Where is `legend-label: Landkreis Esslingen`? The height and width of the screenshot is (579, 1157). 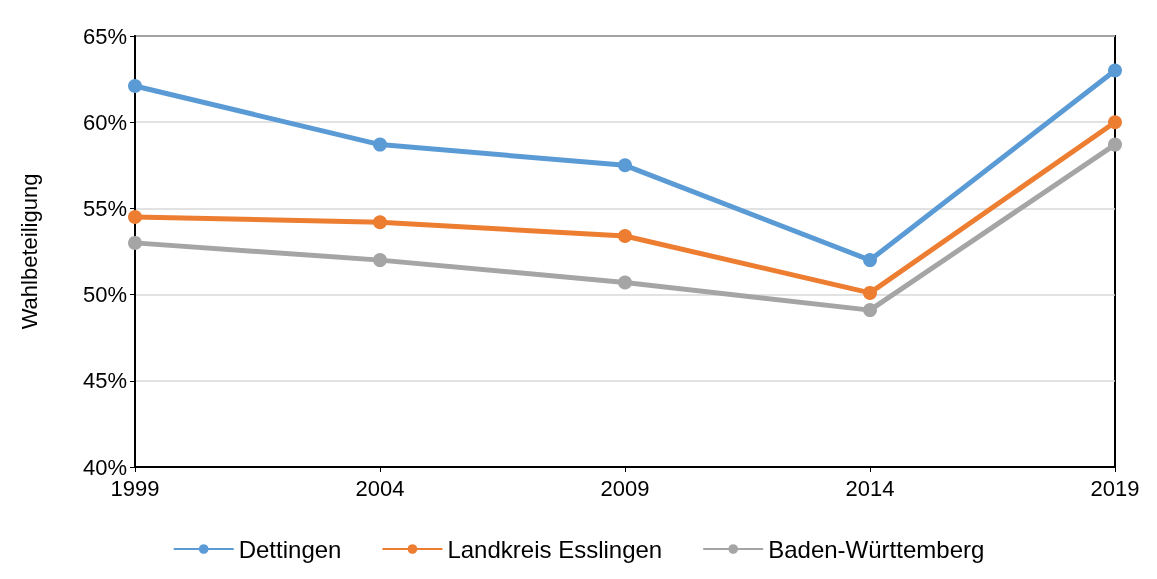
legend-label: Landkreis Esslingen is located at coordinates (555, 549).